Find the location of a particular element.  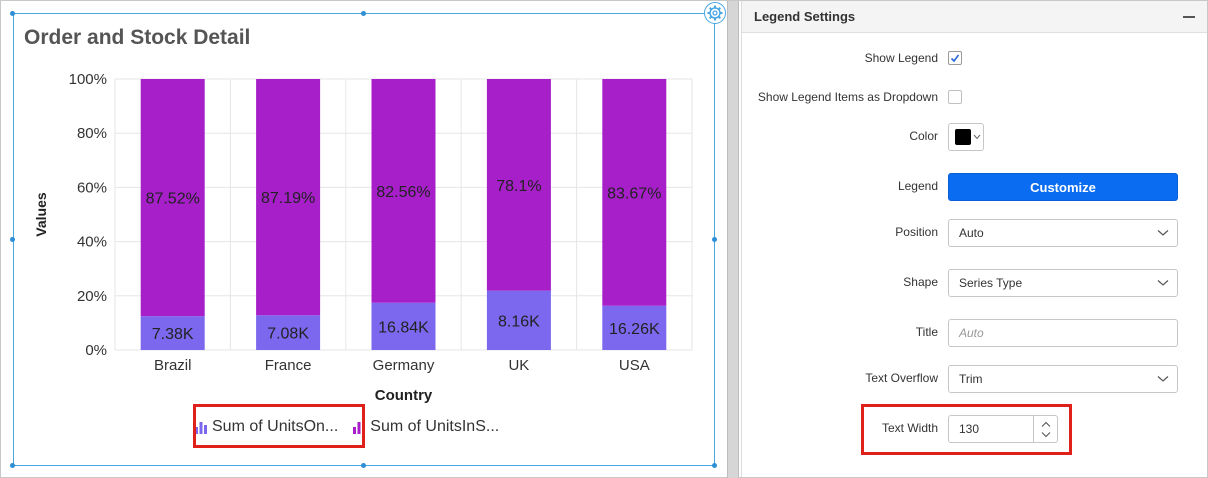

resize-handle-mr is located at coordinates (714, 239).